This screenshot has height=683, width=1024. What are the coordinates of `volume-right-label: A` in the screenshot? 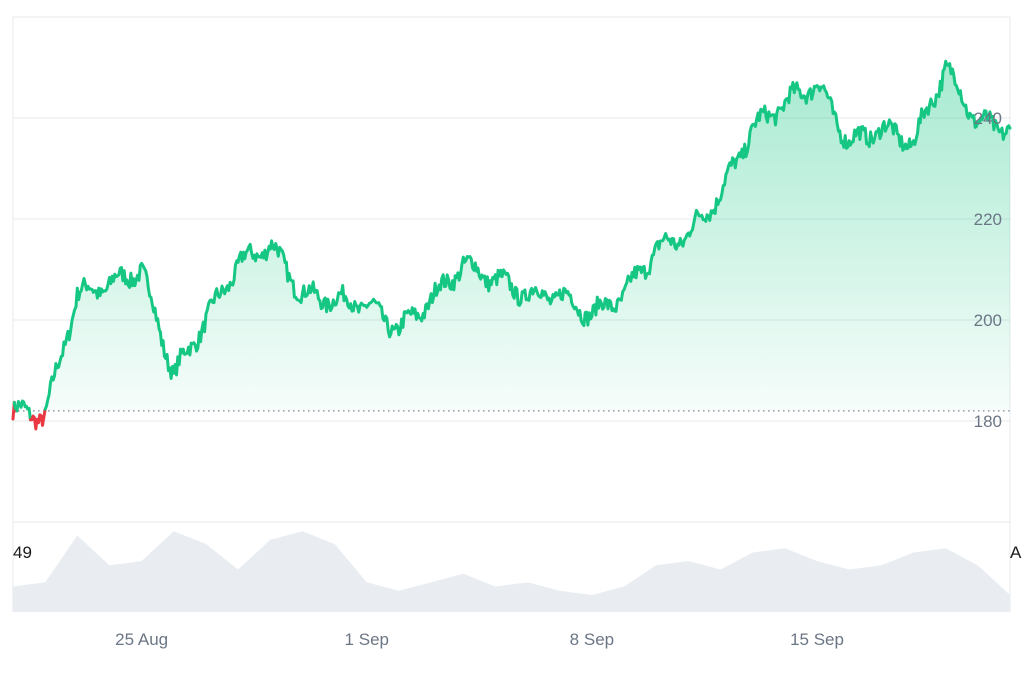 It's located at (1016, 552).